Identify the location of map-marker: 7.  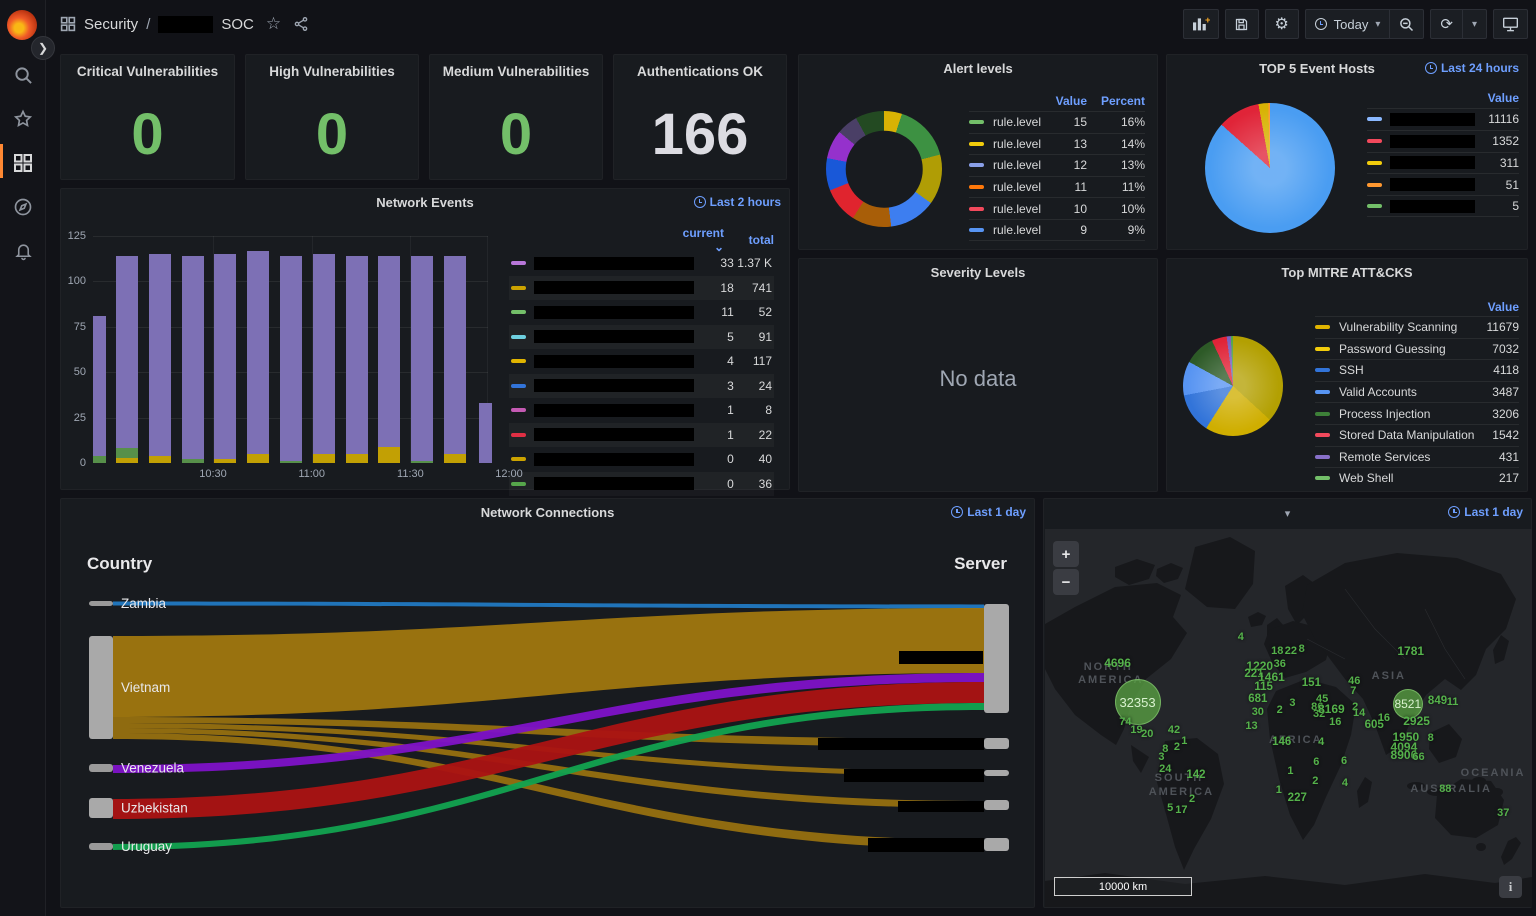
(1353, 690).